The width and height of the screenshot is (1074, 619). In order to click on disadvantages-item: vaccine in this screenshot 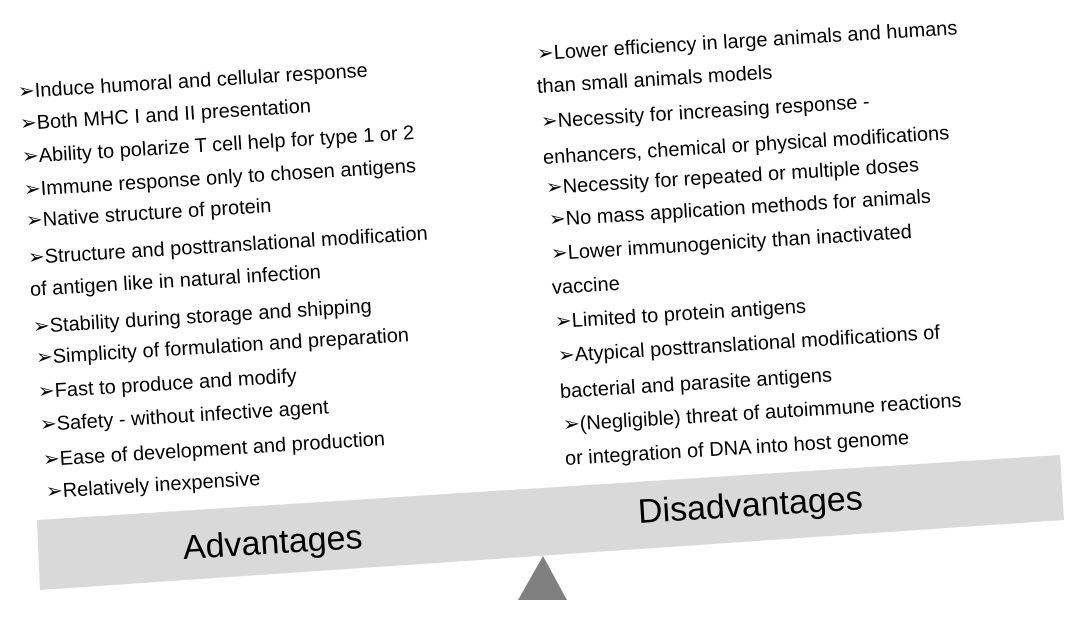, I will do `click(586, 285)`.